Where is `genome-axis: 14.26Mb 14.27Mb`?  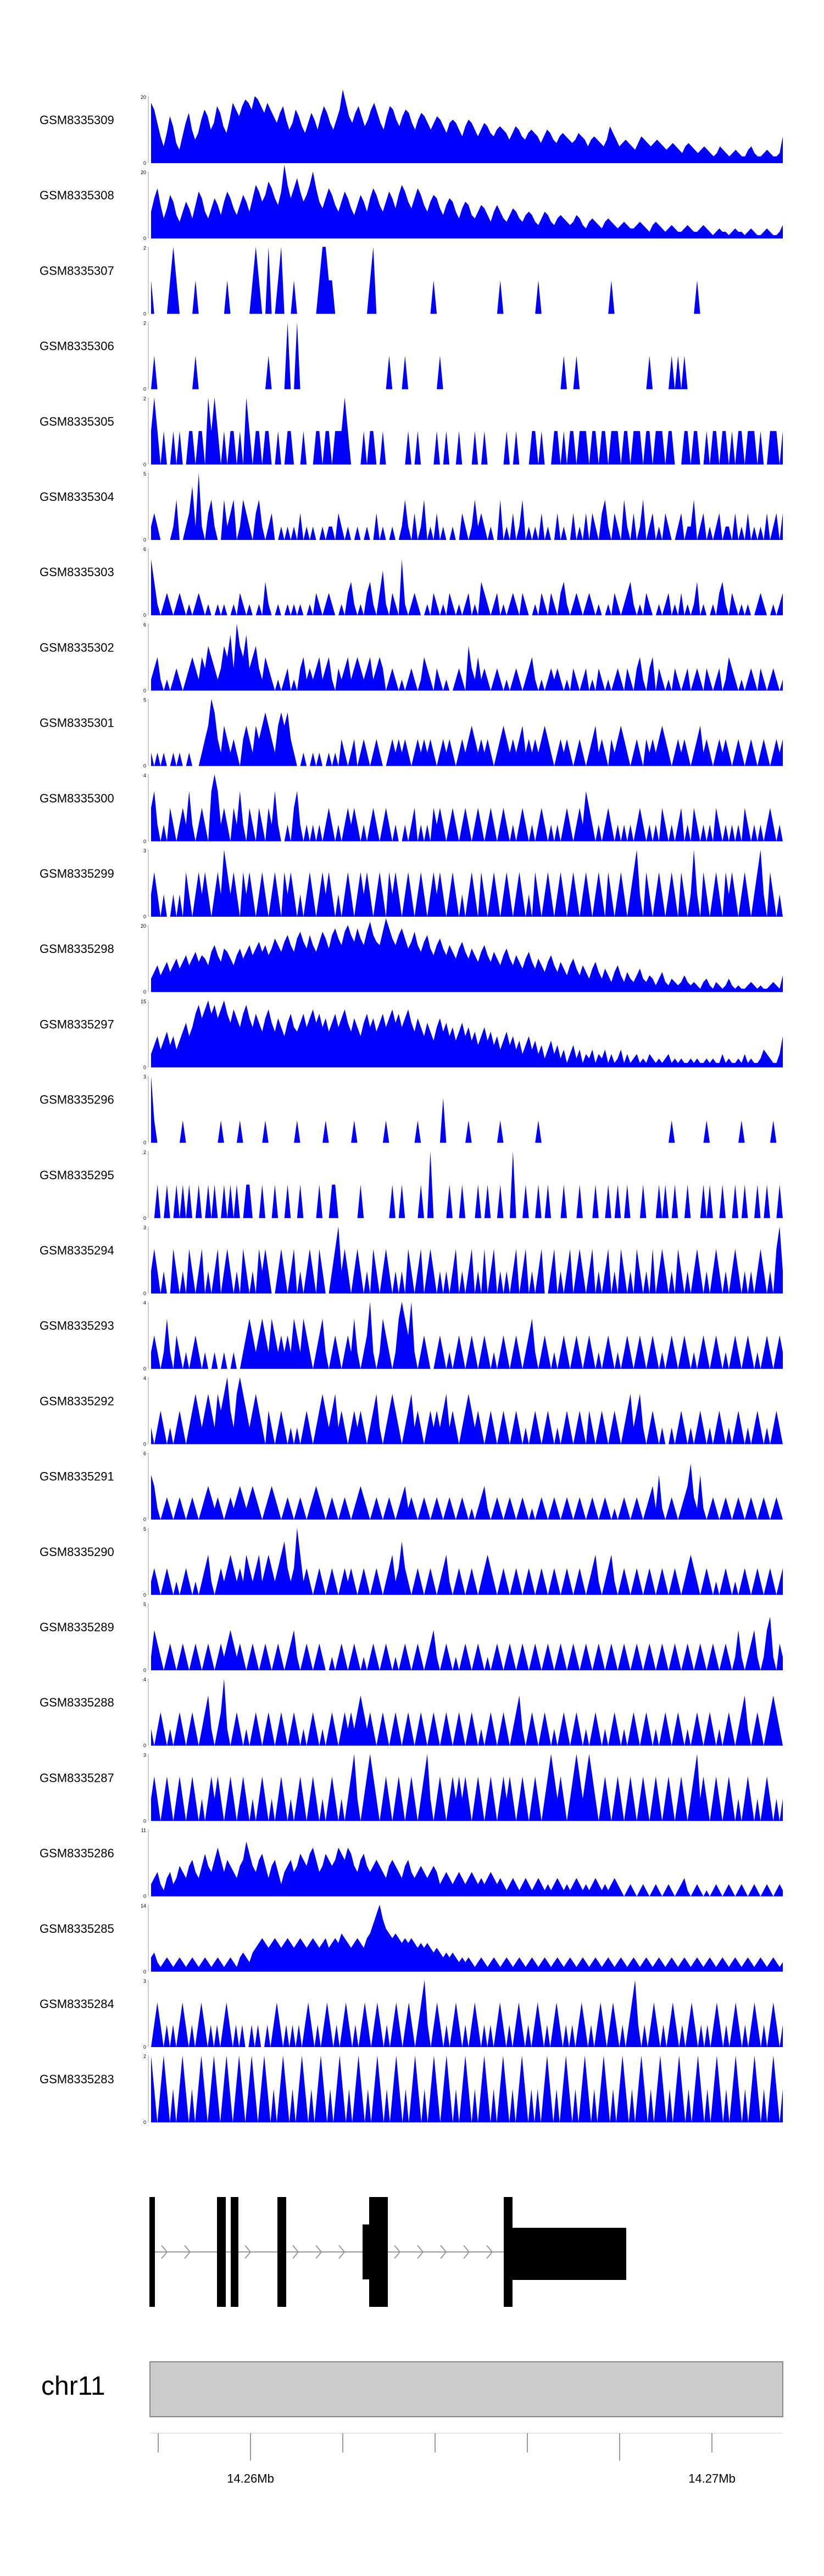
genome-axis: 14.26Mb 14.27Mb is located at coordinates (467, 2459).